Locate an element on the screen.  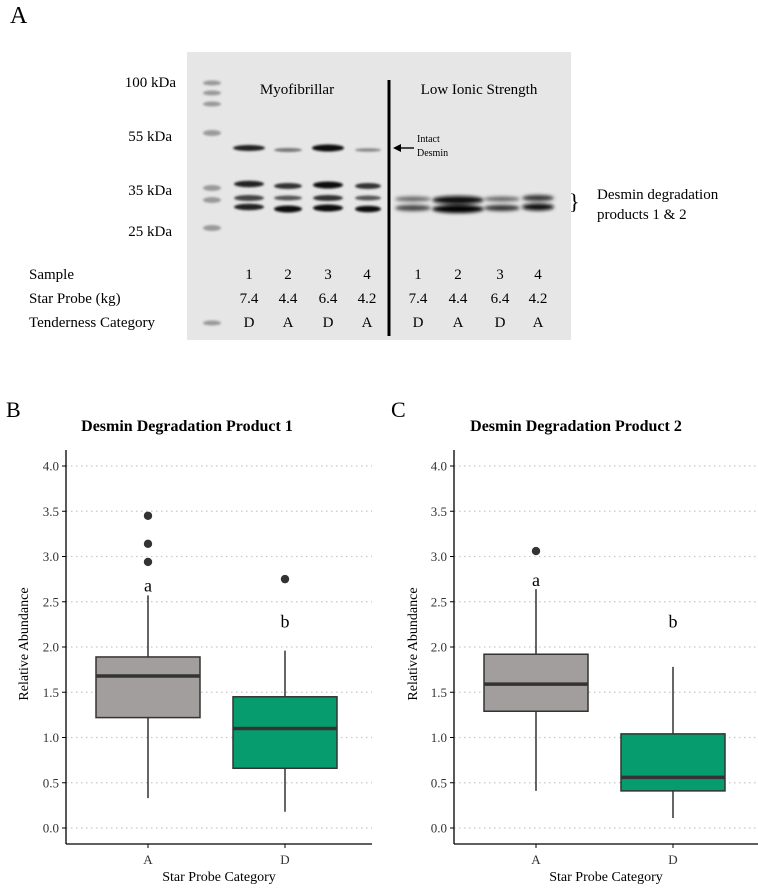
lane-3-category: D is located at coordinates (328, 323).